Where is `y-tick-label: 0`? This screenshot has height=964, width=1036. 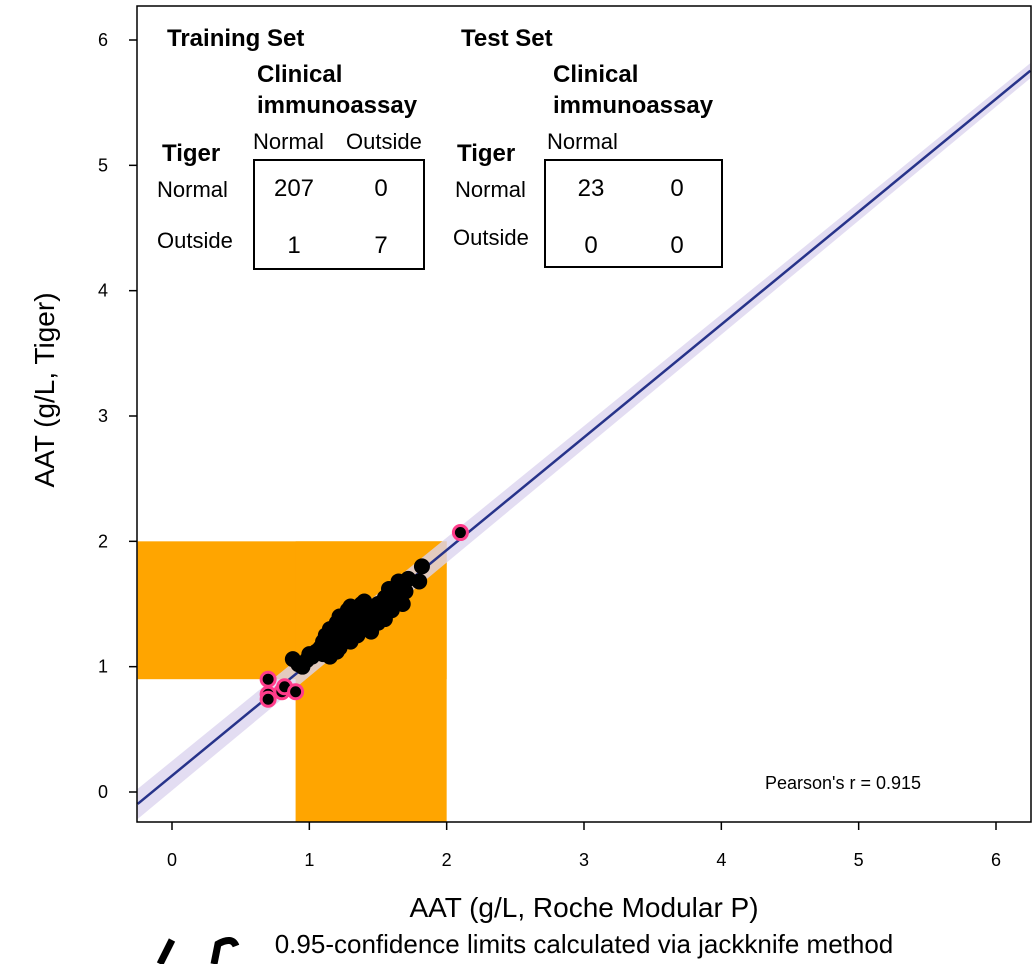
y-tick-label: 0 is located at coordinates (103, 792).